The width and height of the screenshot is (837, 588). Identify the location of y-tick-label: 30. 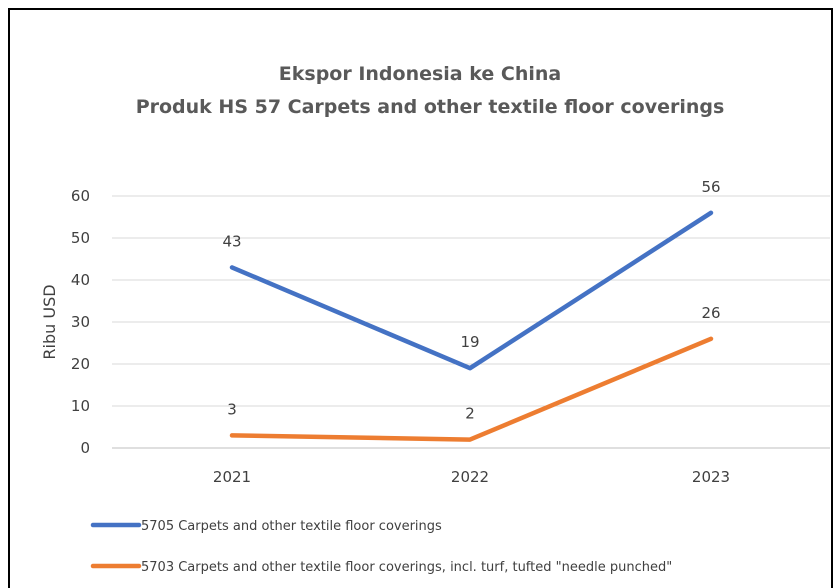
(80, 322).